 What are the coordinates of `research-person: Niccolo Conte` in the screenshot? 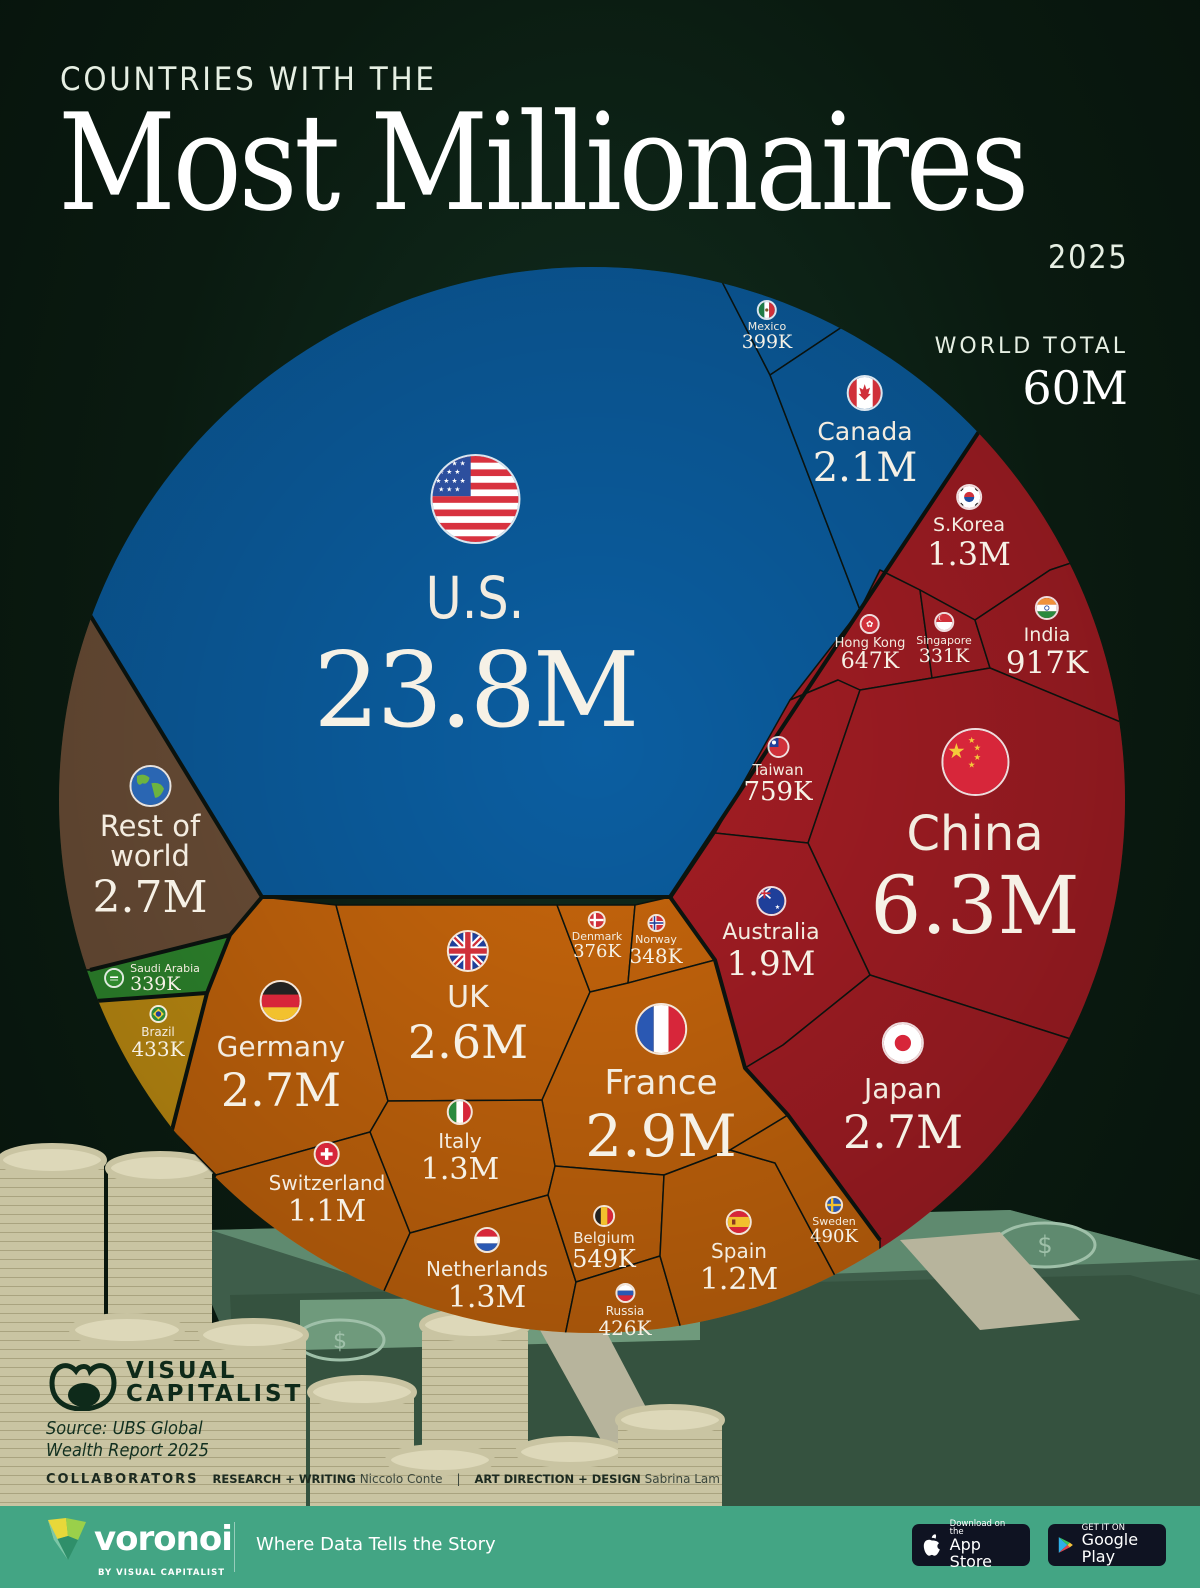 It's located at (401, 1479).